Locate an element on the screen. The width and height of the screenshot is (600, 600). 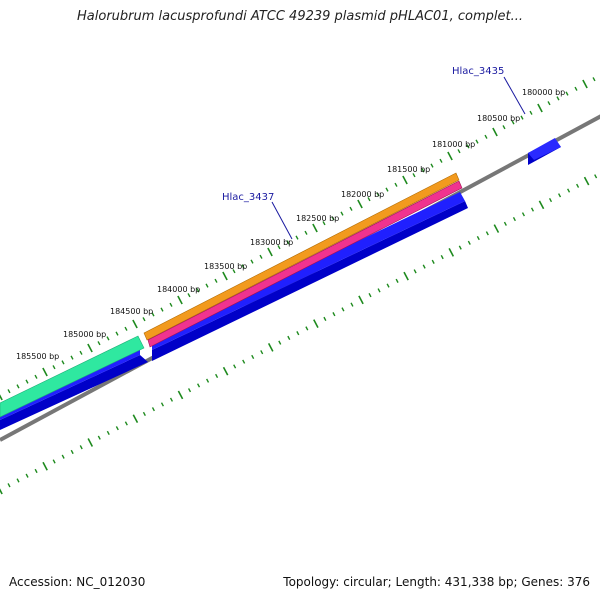
cds-block-hlac3435 is located at coordinates (544, 151).